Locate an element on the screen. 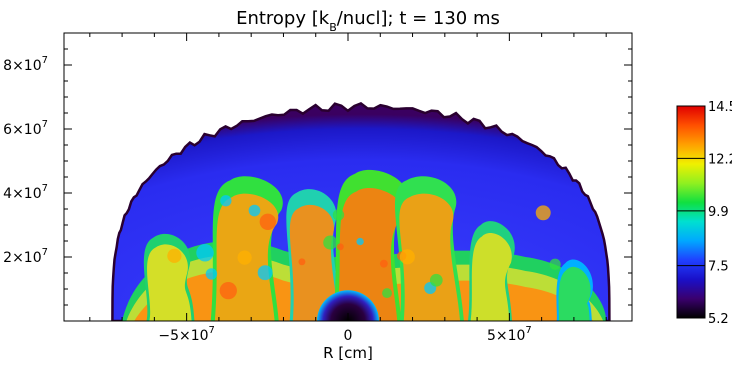 The height and width of the screenshot is (365, 732). x-tick-label: −5×10⁷ is located at coordinates (186, 334).